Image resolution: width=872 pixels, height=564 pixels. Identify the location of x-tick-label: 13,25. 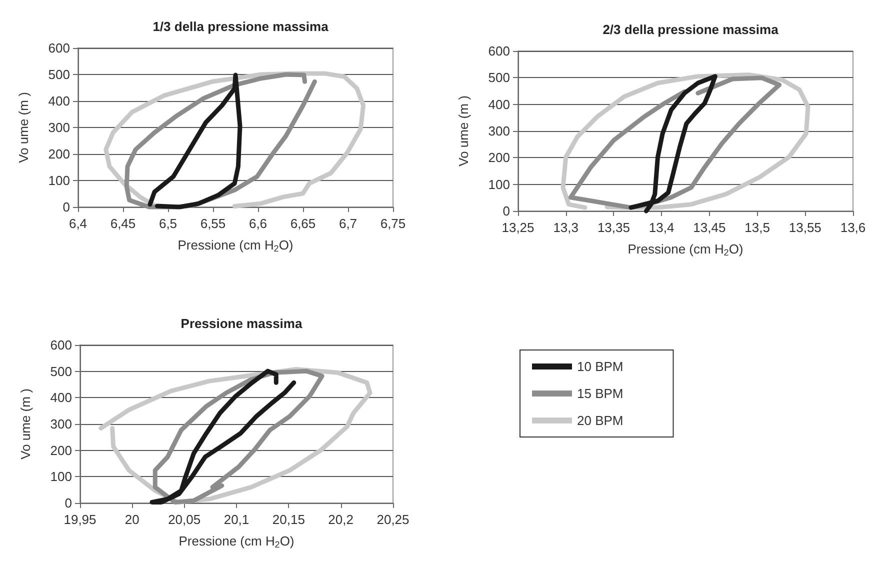
(518, 227).